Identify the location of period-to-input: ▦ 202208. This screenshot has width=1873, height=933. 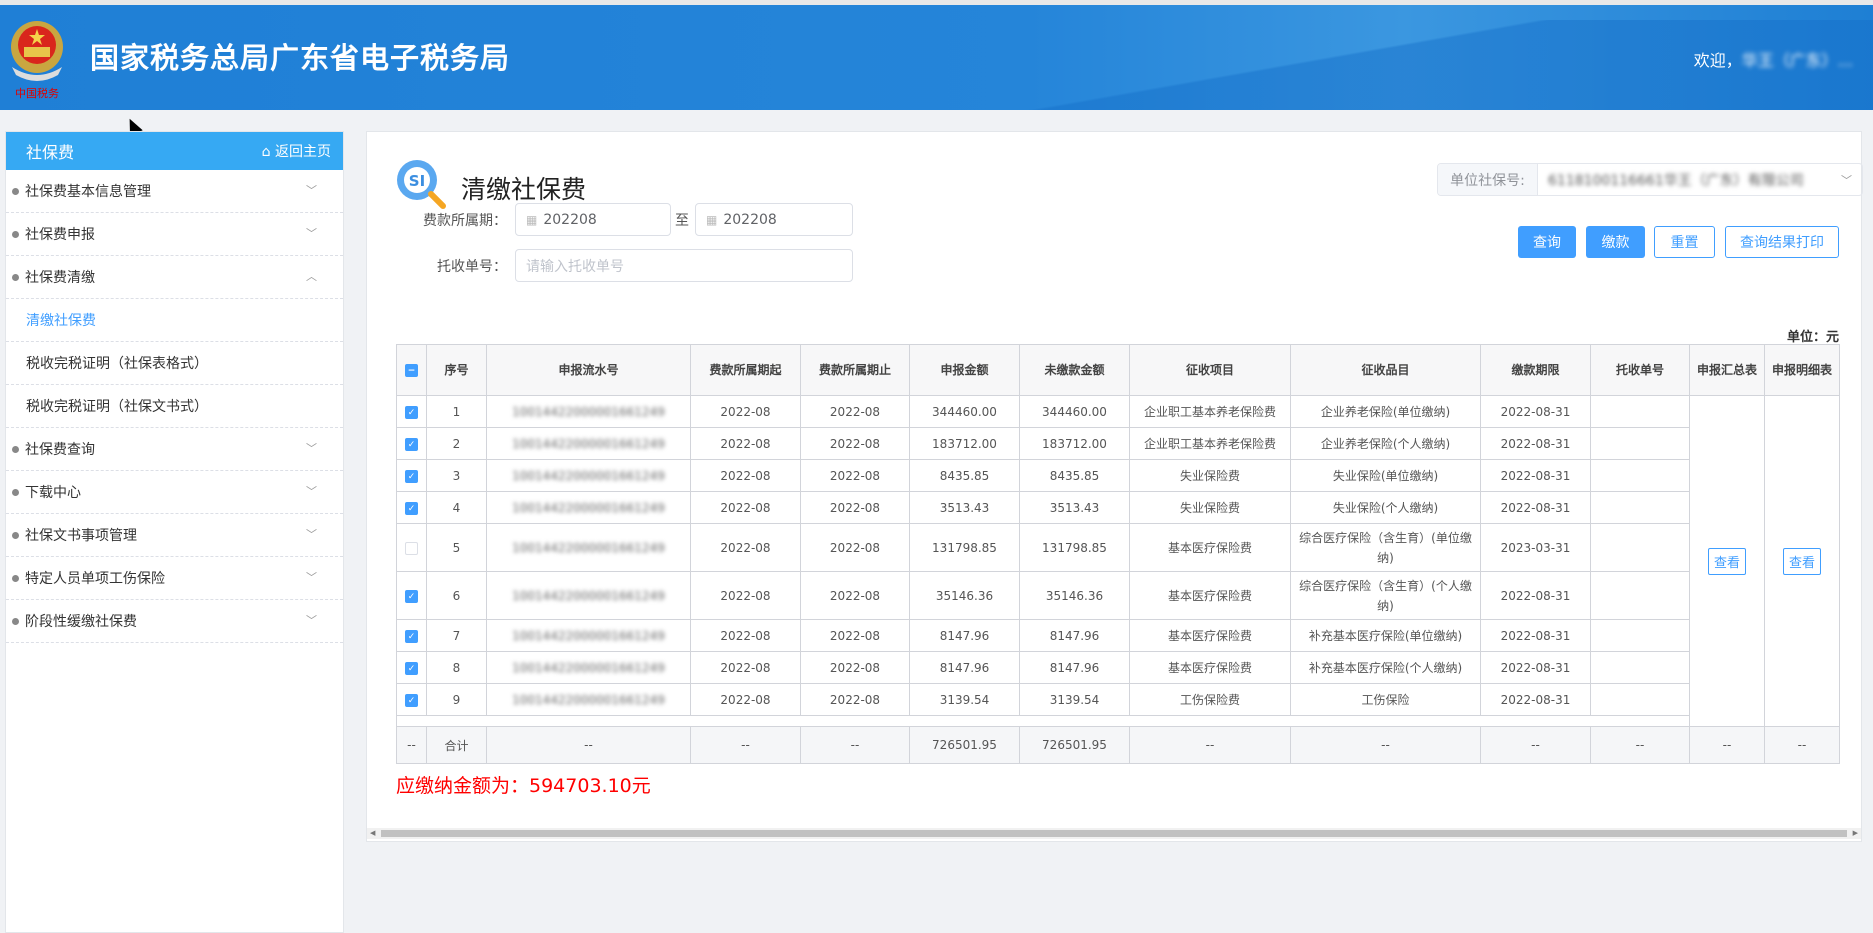
(774, 219).